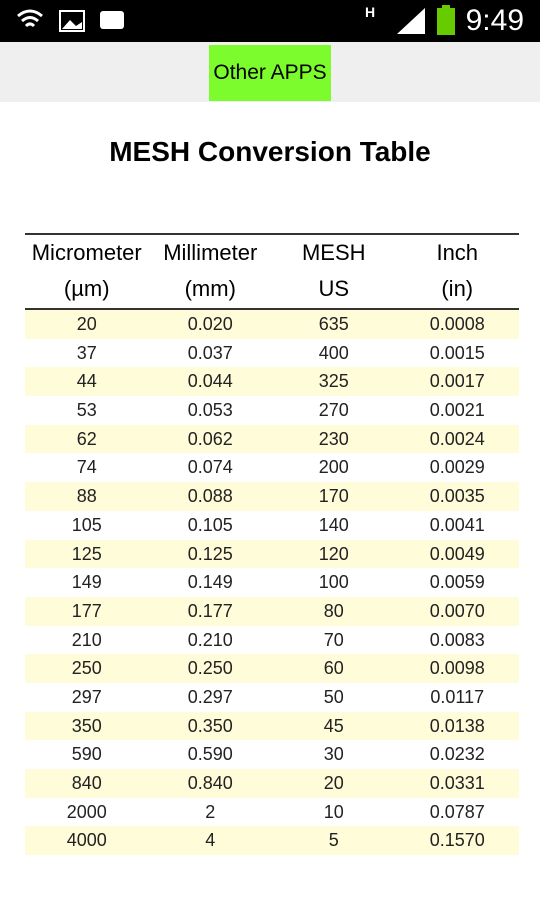  What do you see at coordinates (86, 553) in the screenshot?
I see `table-cell: 125` at bounding box center [86, 553].